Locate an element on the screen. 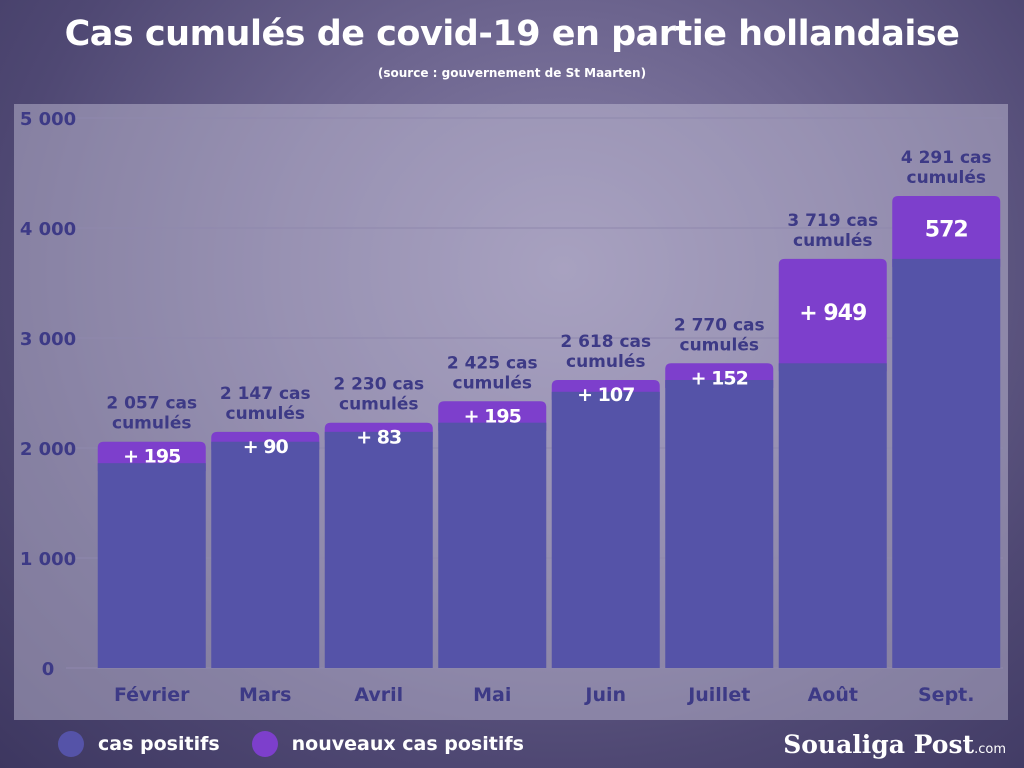 Image resolution: width=1024 pixels, height=768 pixels. x-tick-label: Avril is located at coordinates (378, 695).